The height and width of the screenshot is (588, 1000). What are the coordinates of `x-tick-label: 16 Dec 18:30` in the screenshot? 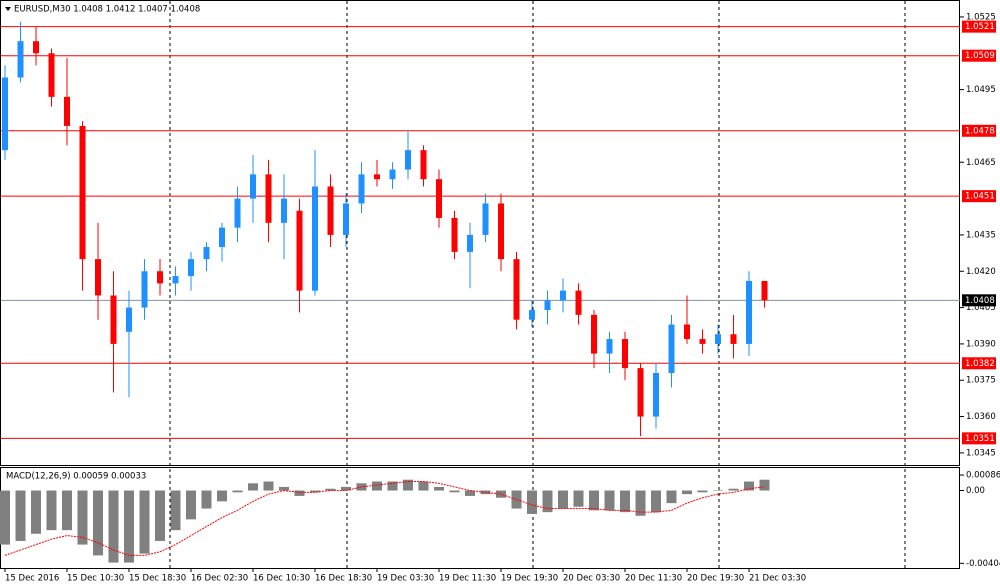 It's located at (343, 579).